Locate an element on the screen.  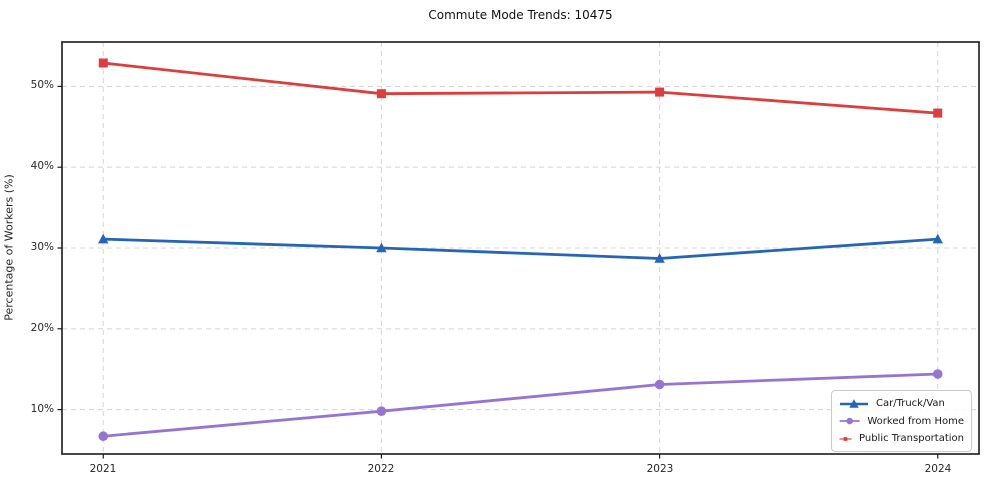
x-tick-label: 2021 is located at coordinates (103, 469).